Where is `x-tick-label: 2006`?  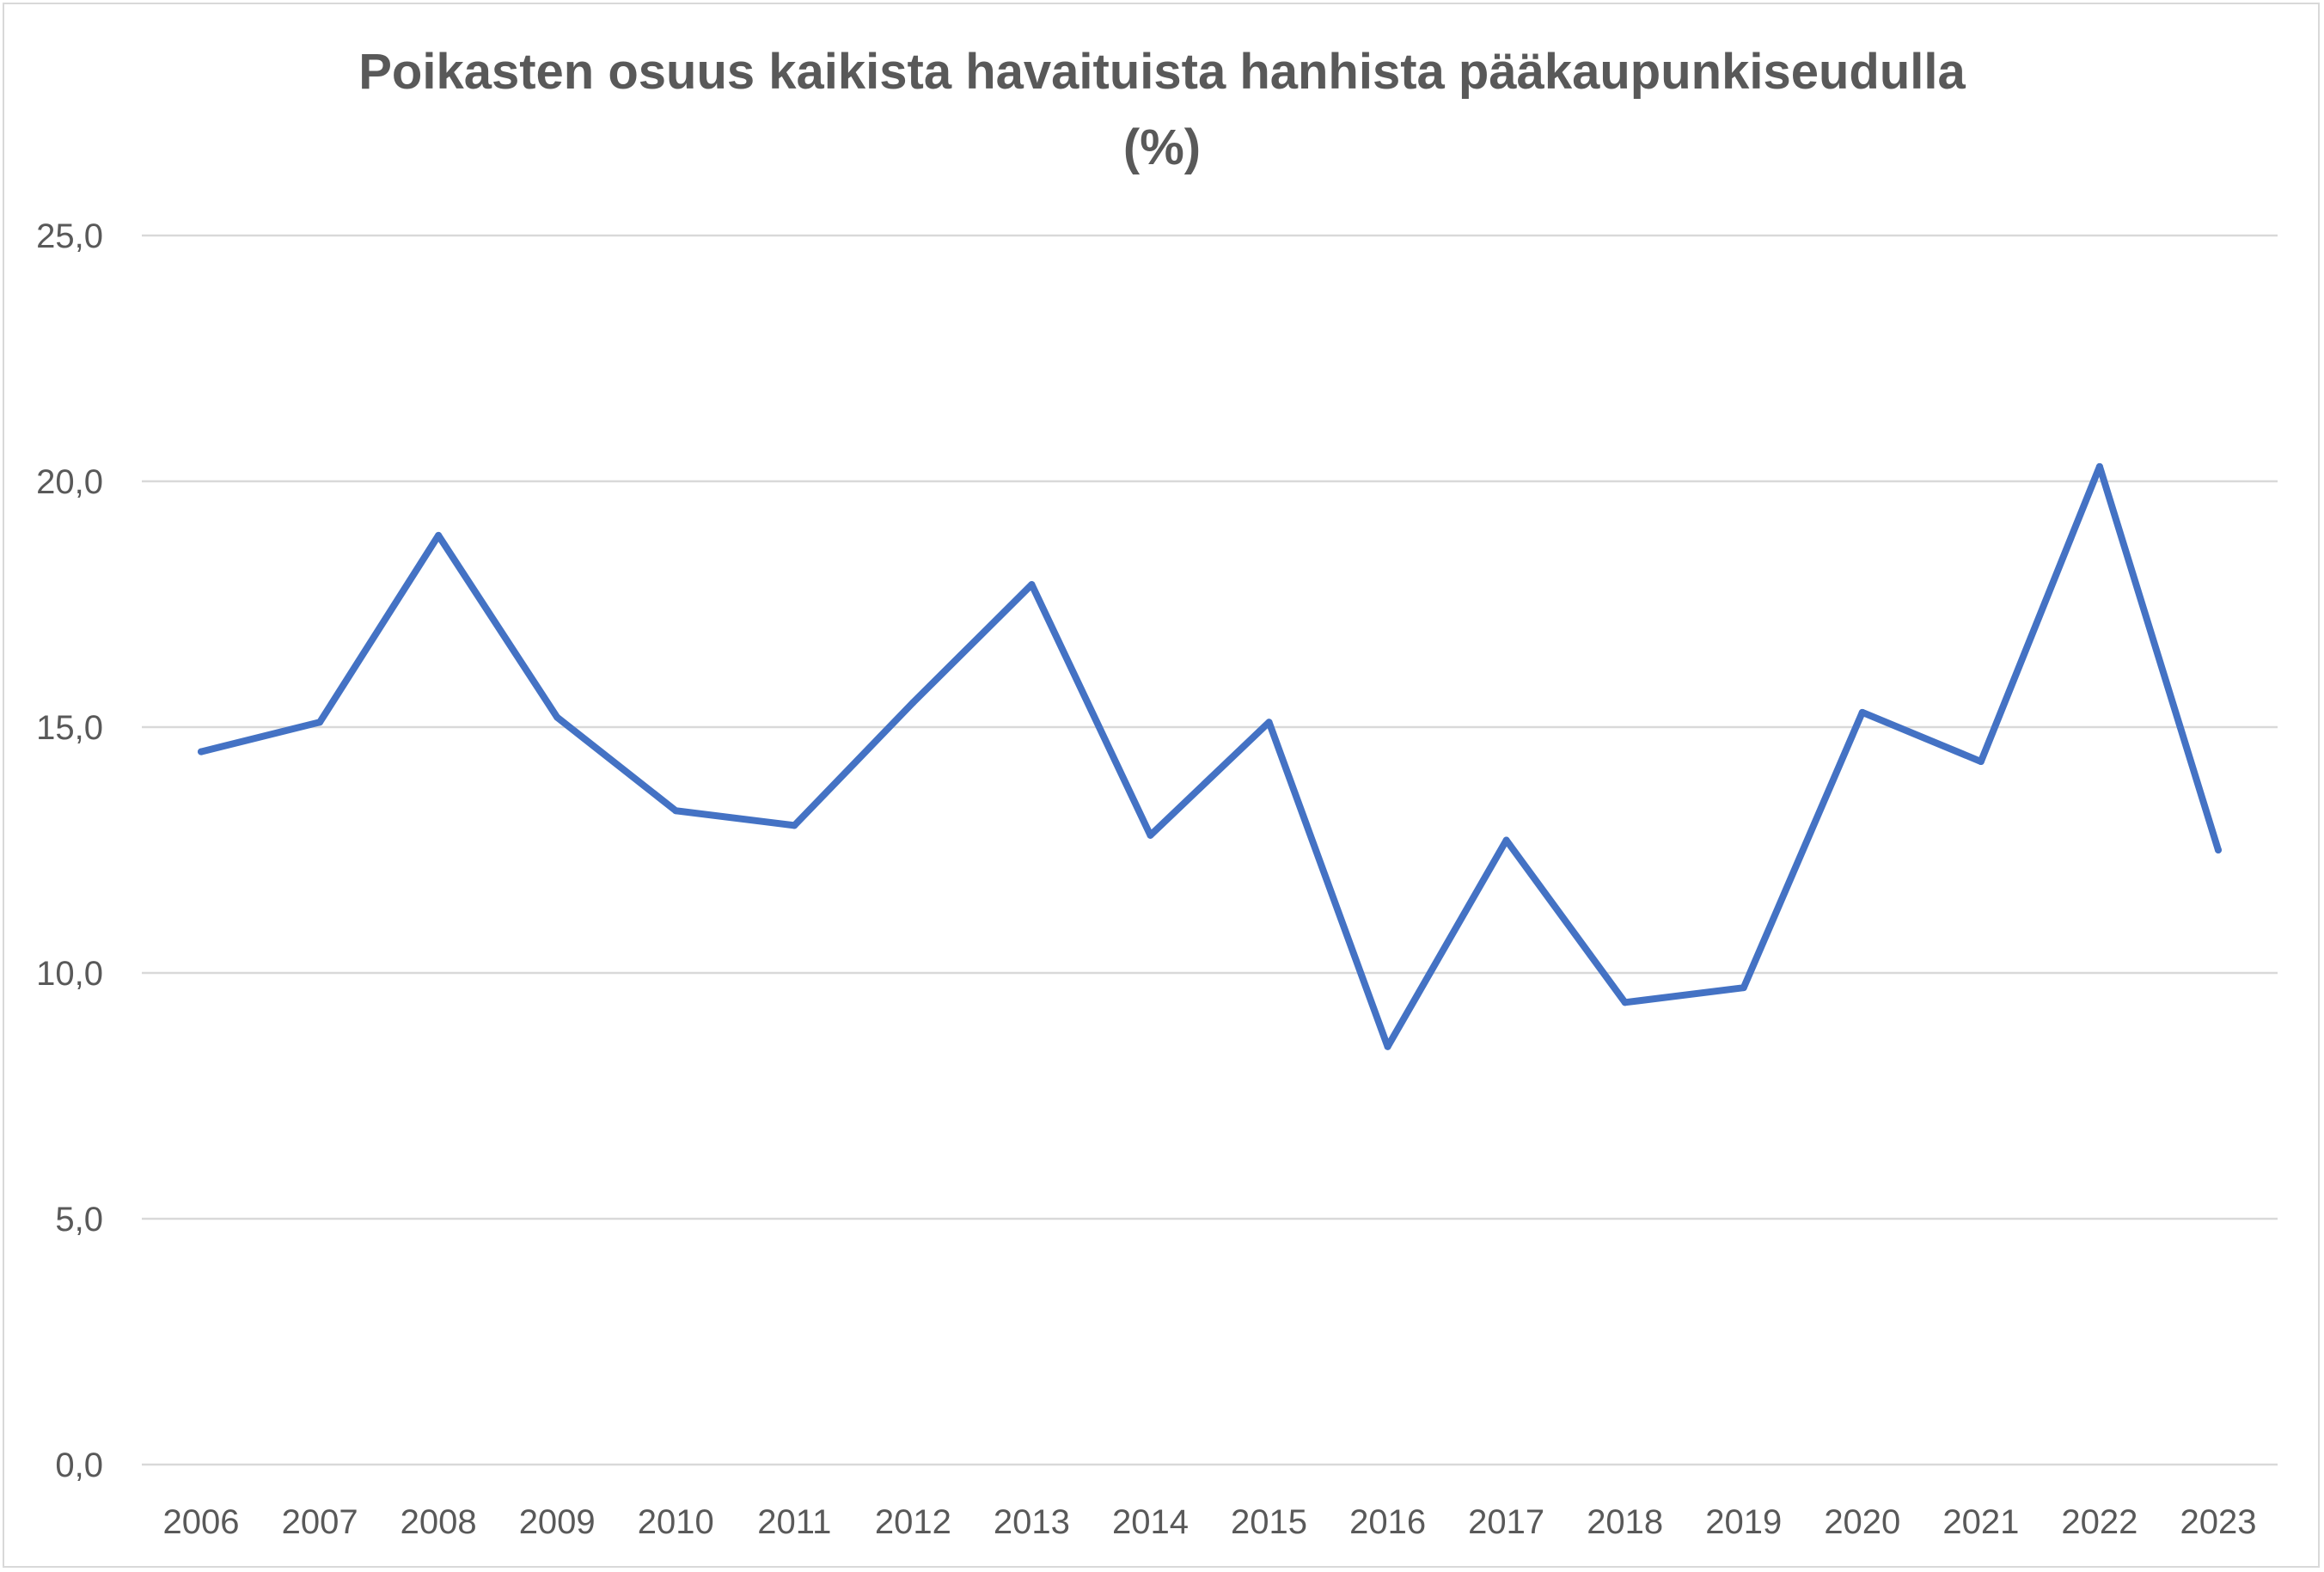
x-tick-label: 2006 is located at coordinates (202, 1522).